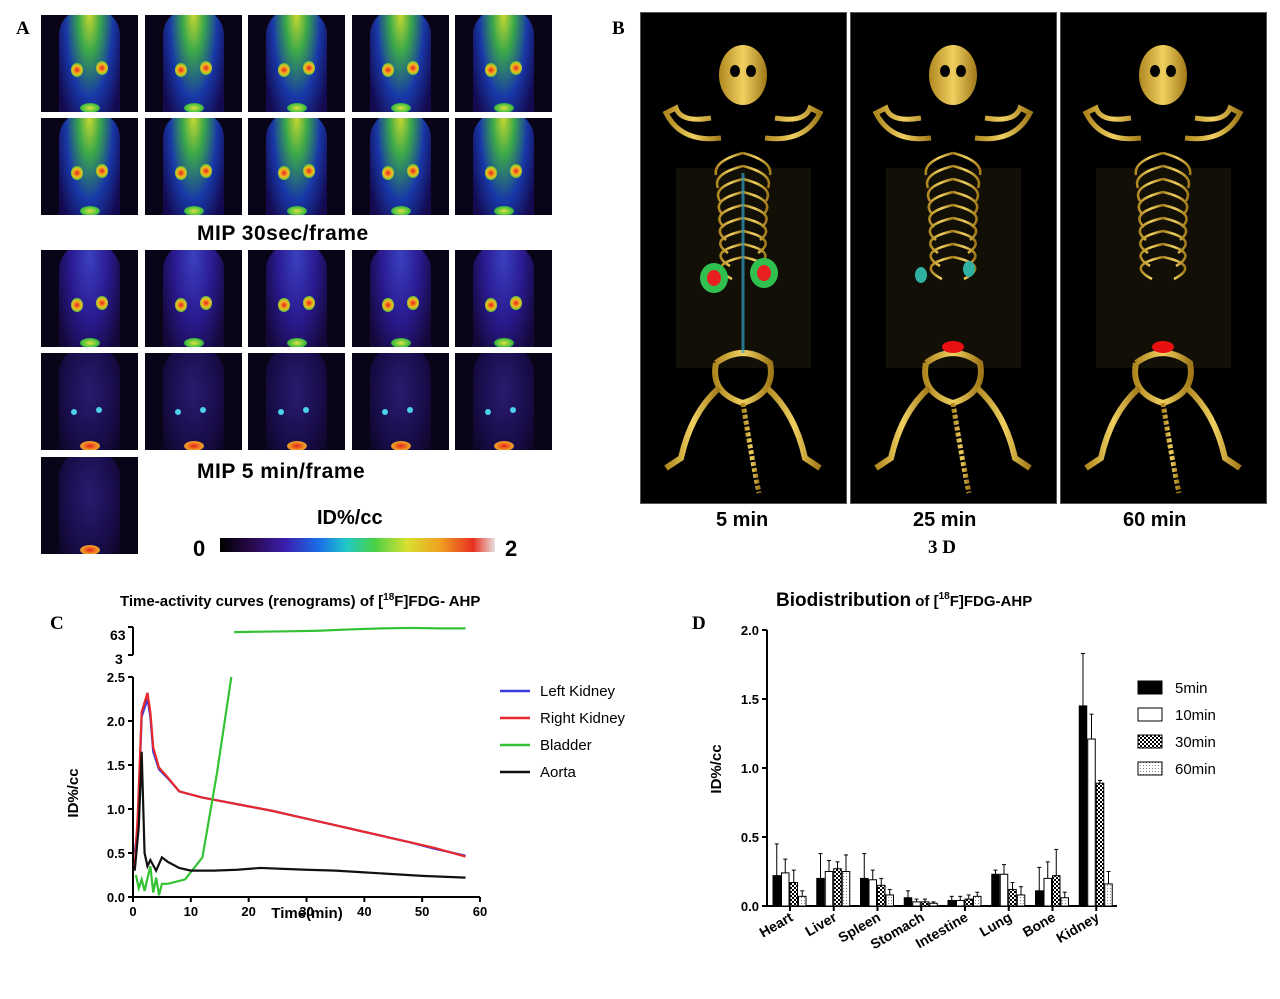  What do you see at coordinates (904, 600) in the screenshot?
I see `chart-d-title: Biodistribution of [18F]FDG-AHP` at bounding box center [904, 600].